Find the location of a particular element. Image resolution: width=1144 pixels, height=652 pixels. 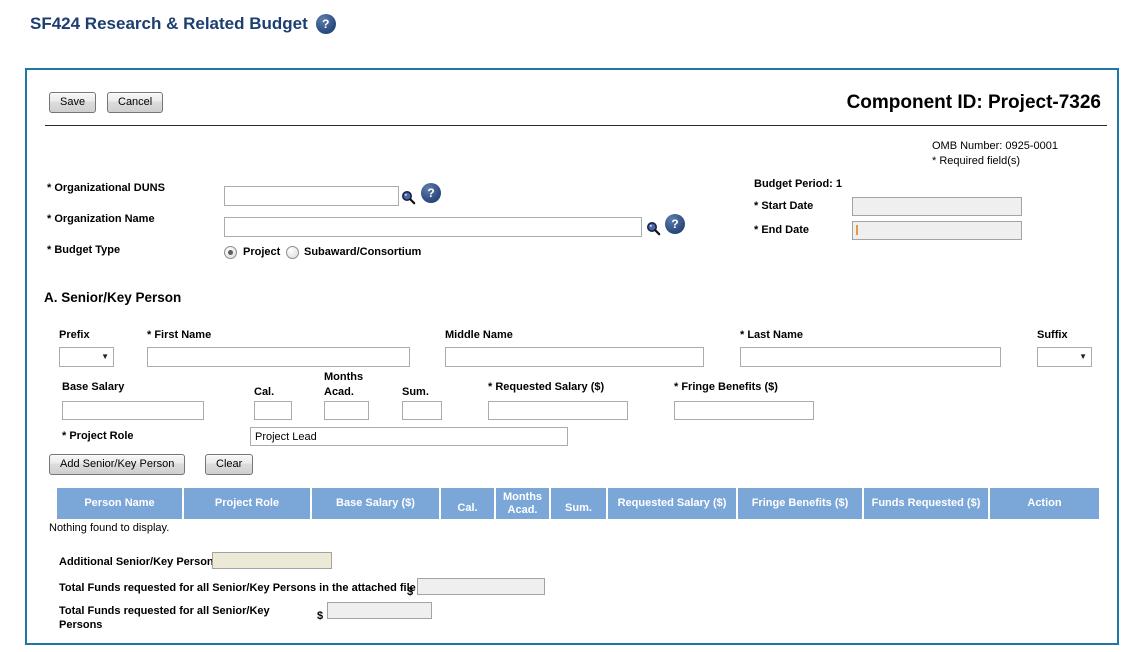

budget-type-label: * Budget Type is located at coordinates (84, 250).